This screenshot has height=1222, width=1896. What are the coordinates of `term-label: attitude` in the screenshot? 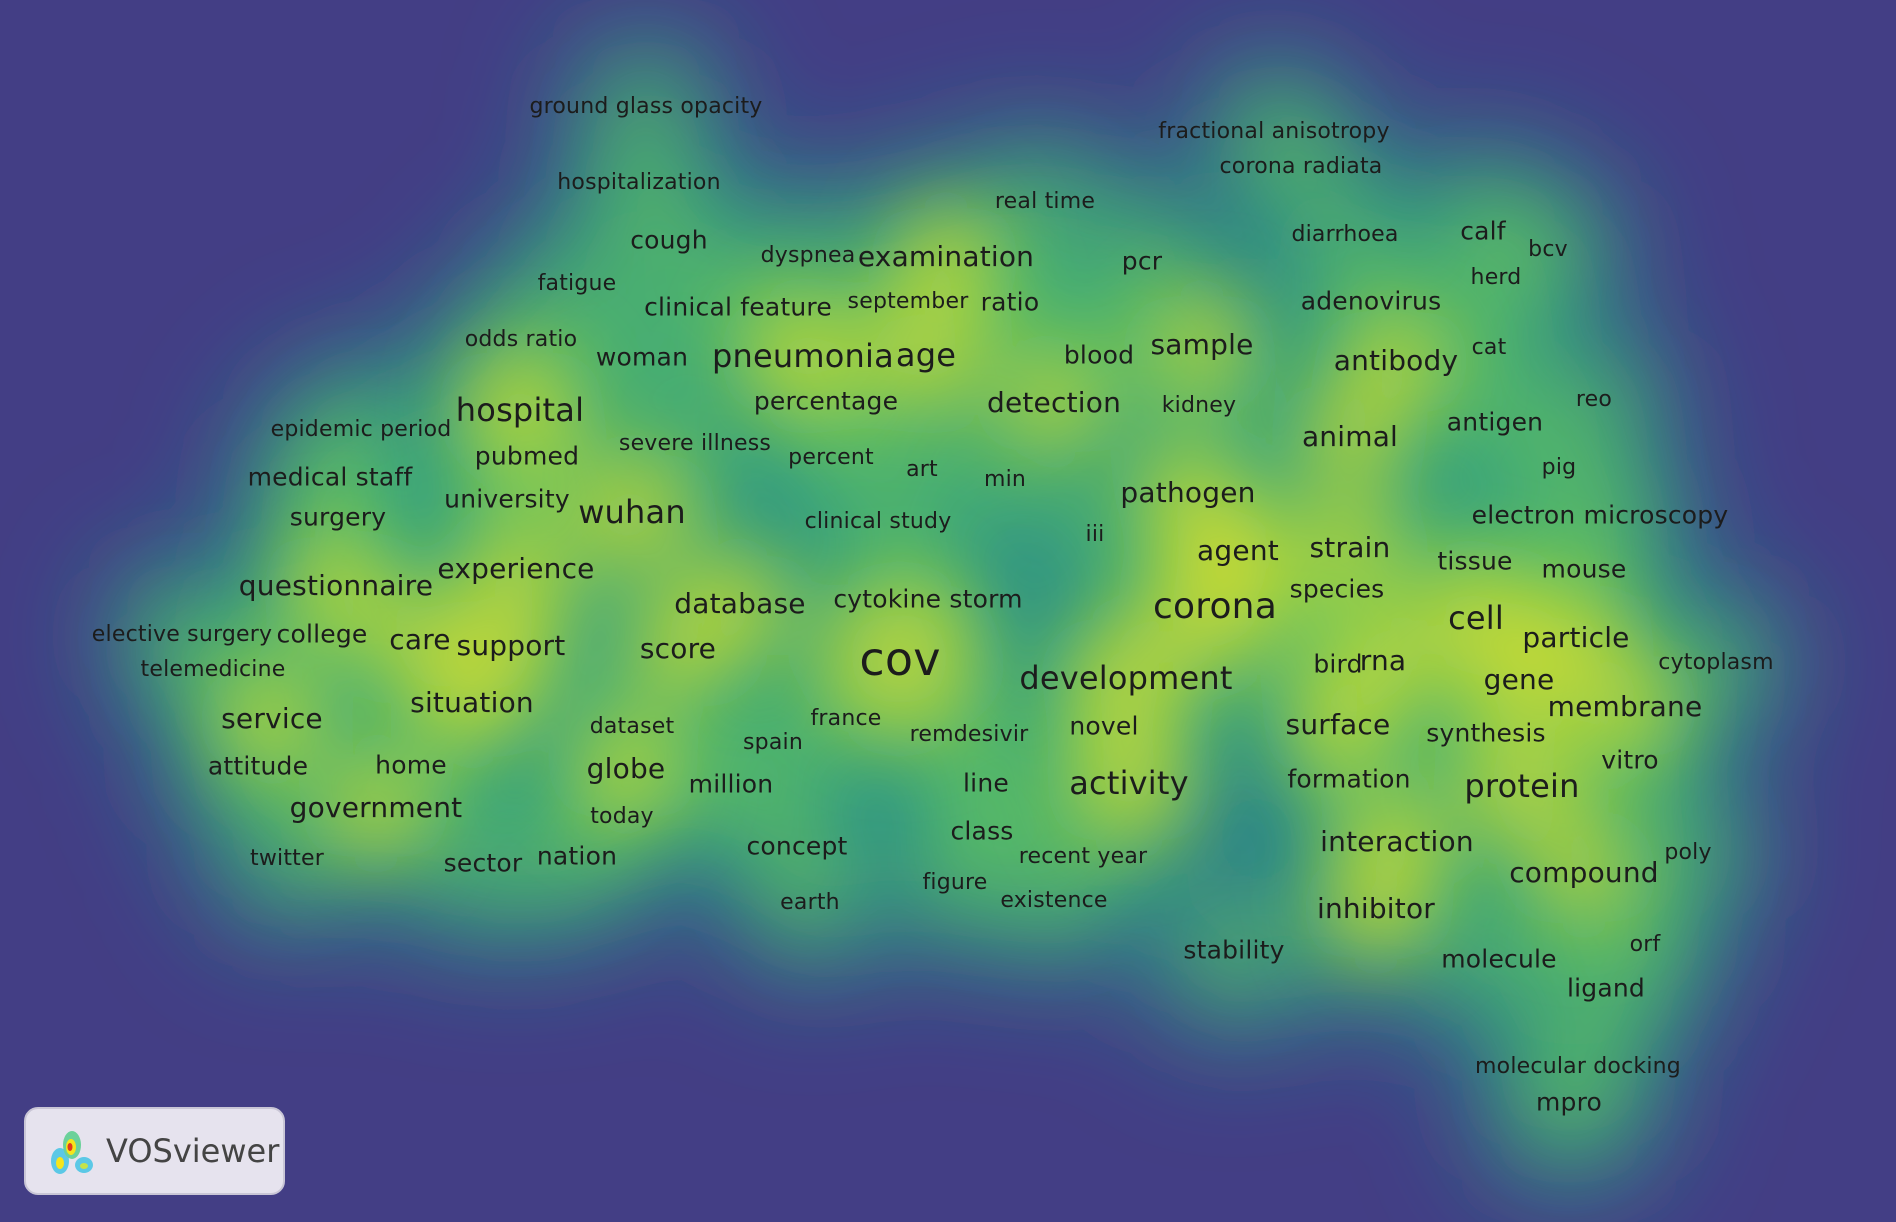 It's located at (258, 766).